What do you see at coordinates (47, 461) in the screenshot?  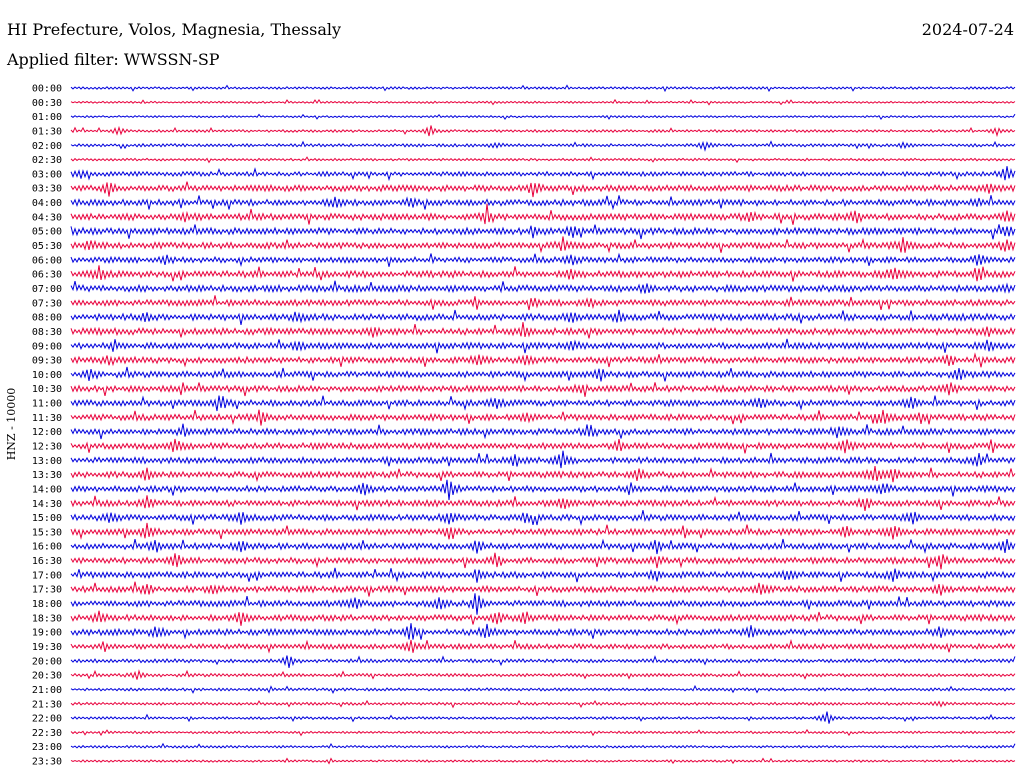 I see `hour-label: 13:00` at bounding box center [47, 461].